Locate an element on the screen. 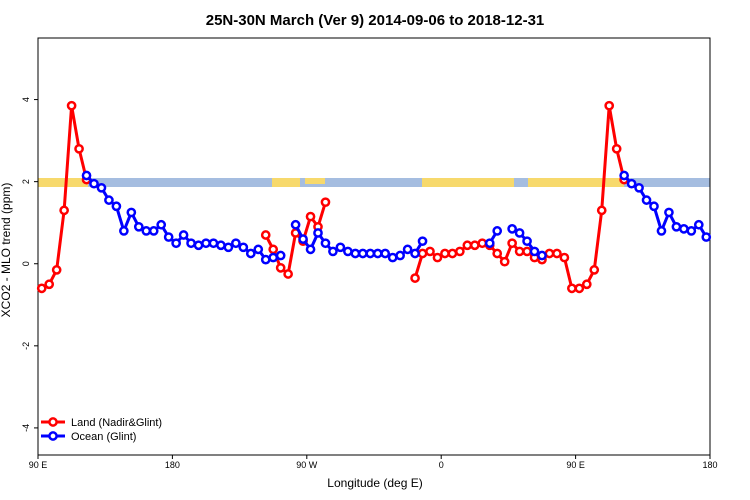 The height and width of the screenshot is (500, 750). legend-label: Land (Nadir&Glint) is located at coordinates (116, 423).